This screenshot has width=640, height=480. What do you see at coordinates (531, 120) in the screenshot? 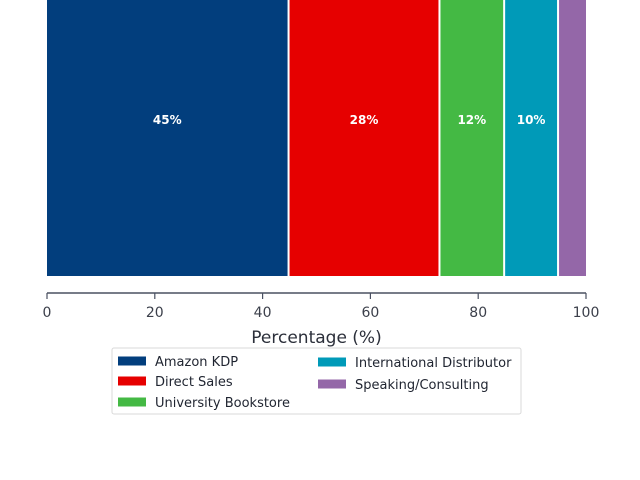
I see `bar-value-label-4: 10%` at bounding box center [531, 120].